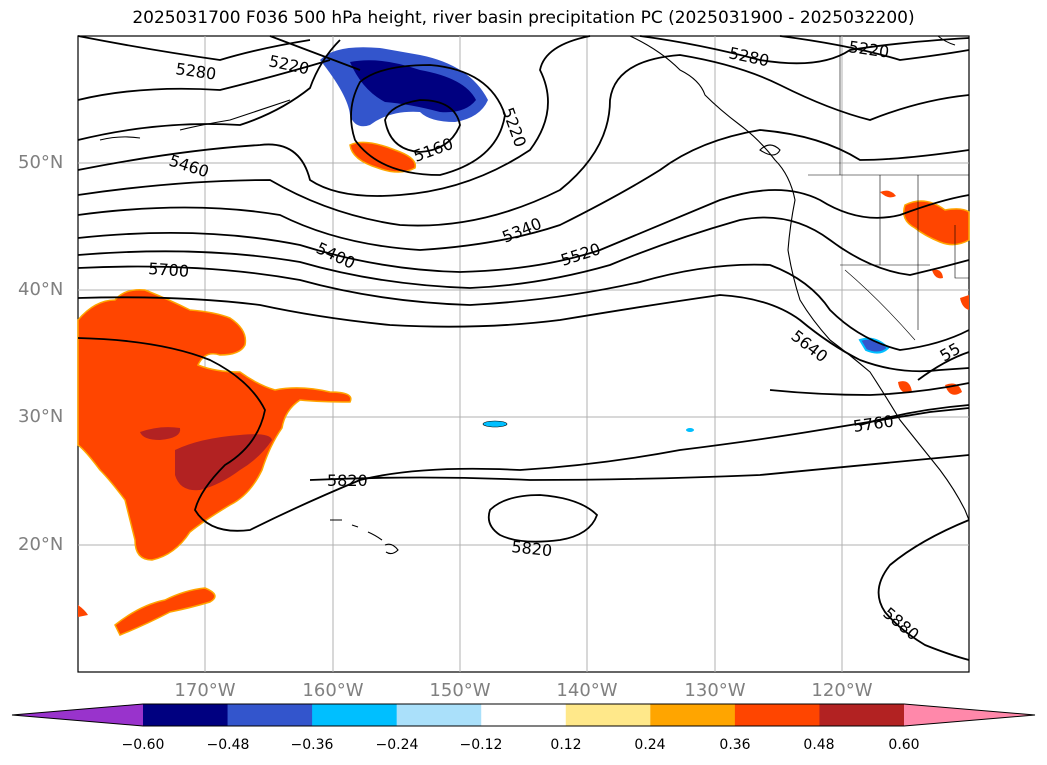  What do you see at coordinates (543, 518) in the screenshot?
I see `contour-5820-closed` at bounding box center [543, 518].